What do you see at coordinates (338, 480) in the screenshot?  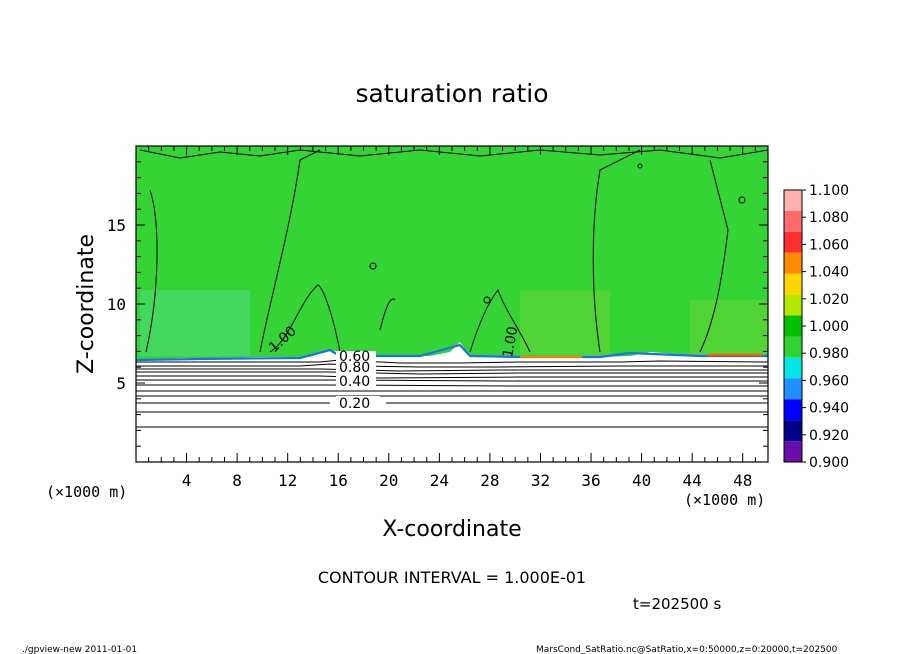 I see `x-tick-label: 16` at bounding box center [338, 480].